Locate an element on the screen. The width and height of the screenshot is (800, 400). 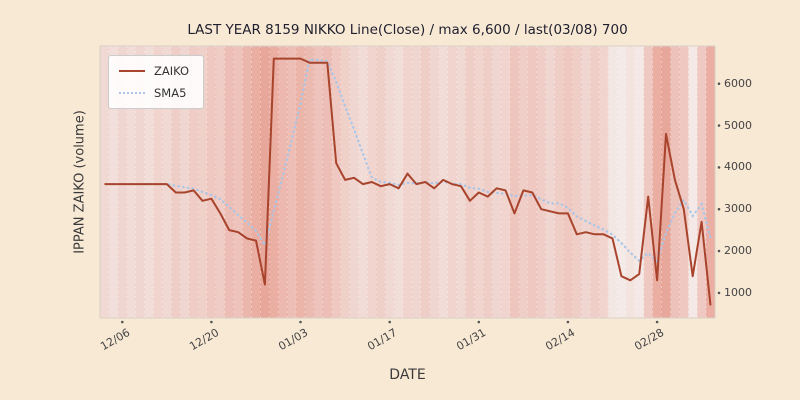
legend-label-zaiko: ZAIKO is located at coordinates (172, 71).